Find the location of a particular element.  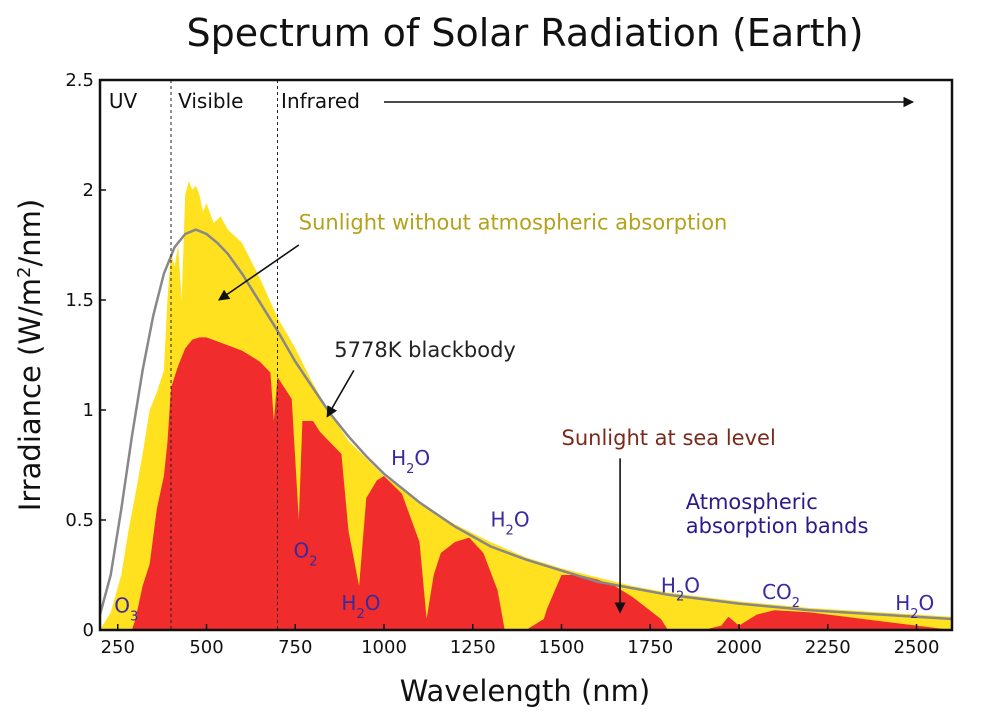

x-tick-label: 1750 is located at coordinates (650, 647).